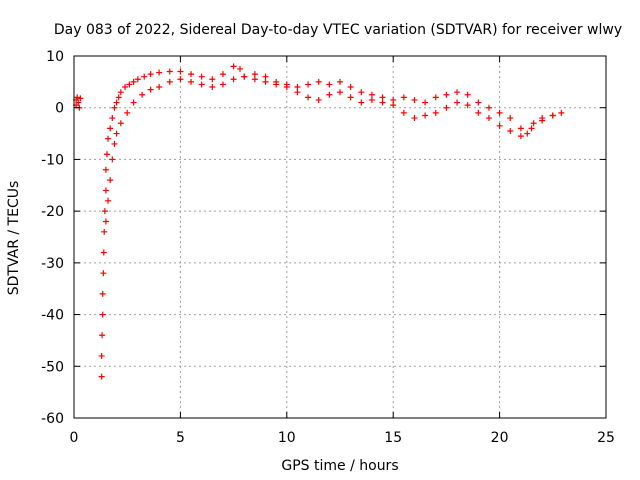  I want to click on x-tick-label: 20, so click(500, 438).